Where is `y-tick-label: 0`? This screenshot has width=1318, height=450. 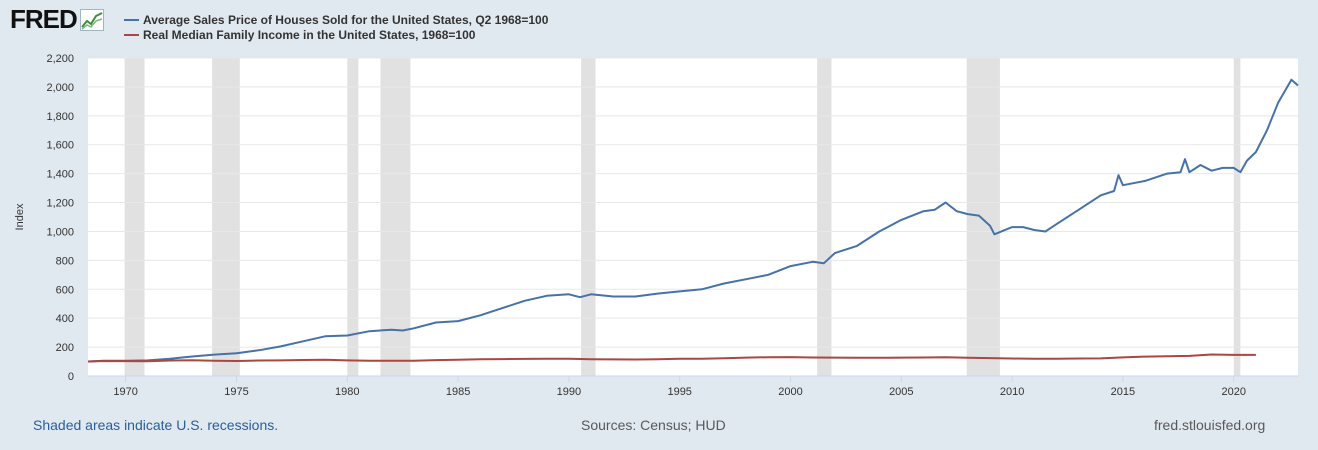
y-tick-label: 0 is located at coordinates (71, 377).